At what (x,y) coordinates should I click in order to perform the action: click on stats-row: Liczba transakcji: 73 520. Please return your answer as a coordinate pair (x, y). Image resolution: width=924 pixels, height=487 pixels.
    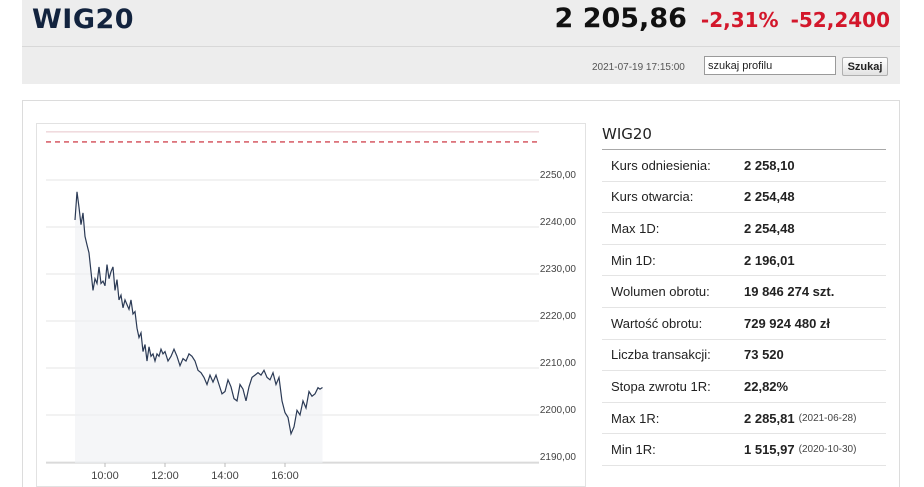
    Looking at the image, I should click on (744, 356).